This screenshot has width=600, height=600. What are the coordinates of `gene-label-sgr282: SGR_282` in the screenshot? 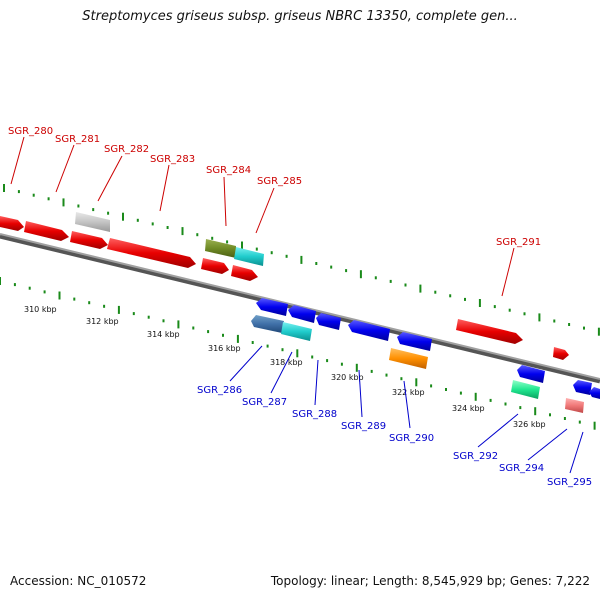 It's located at (126, 149).